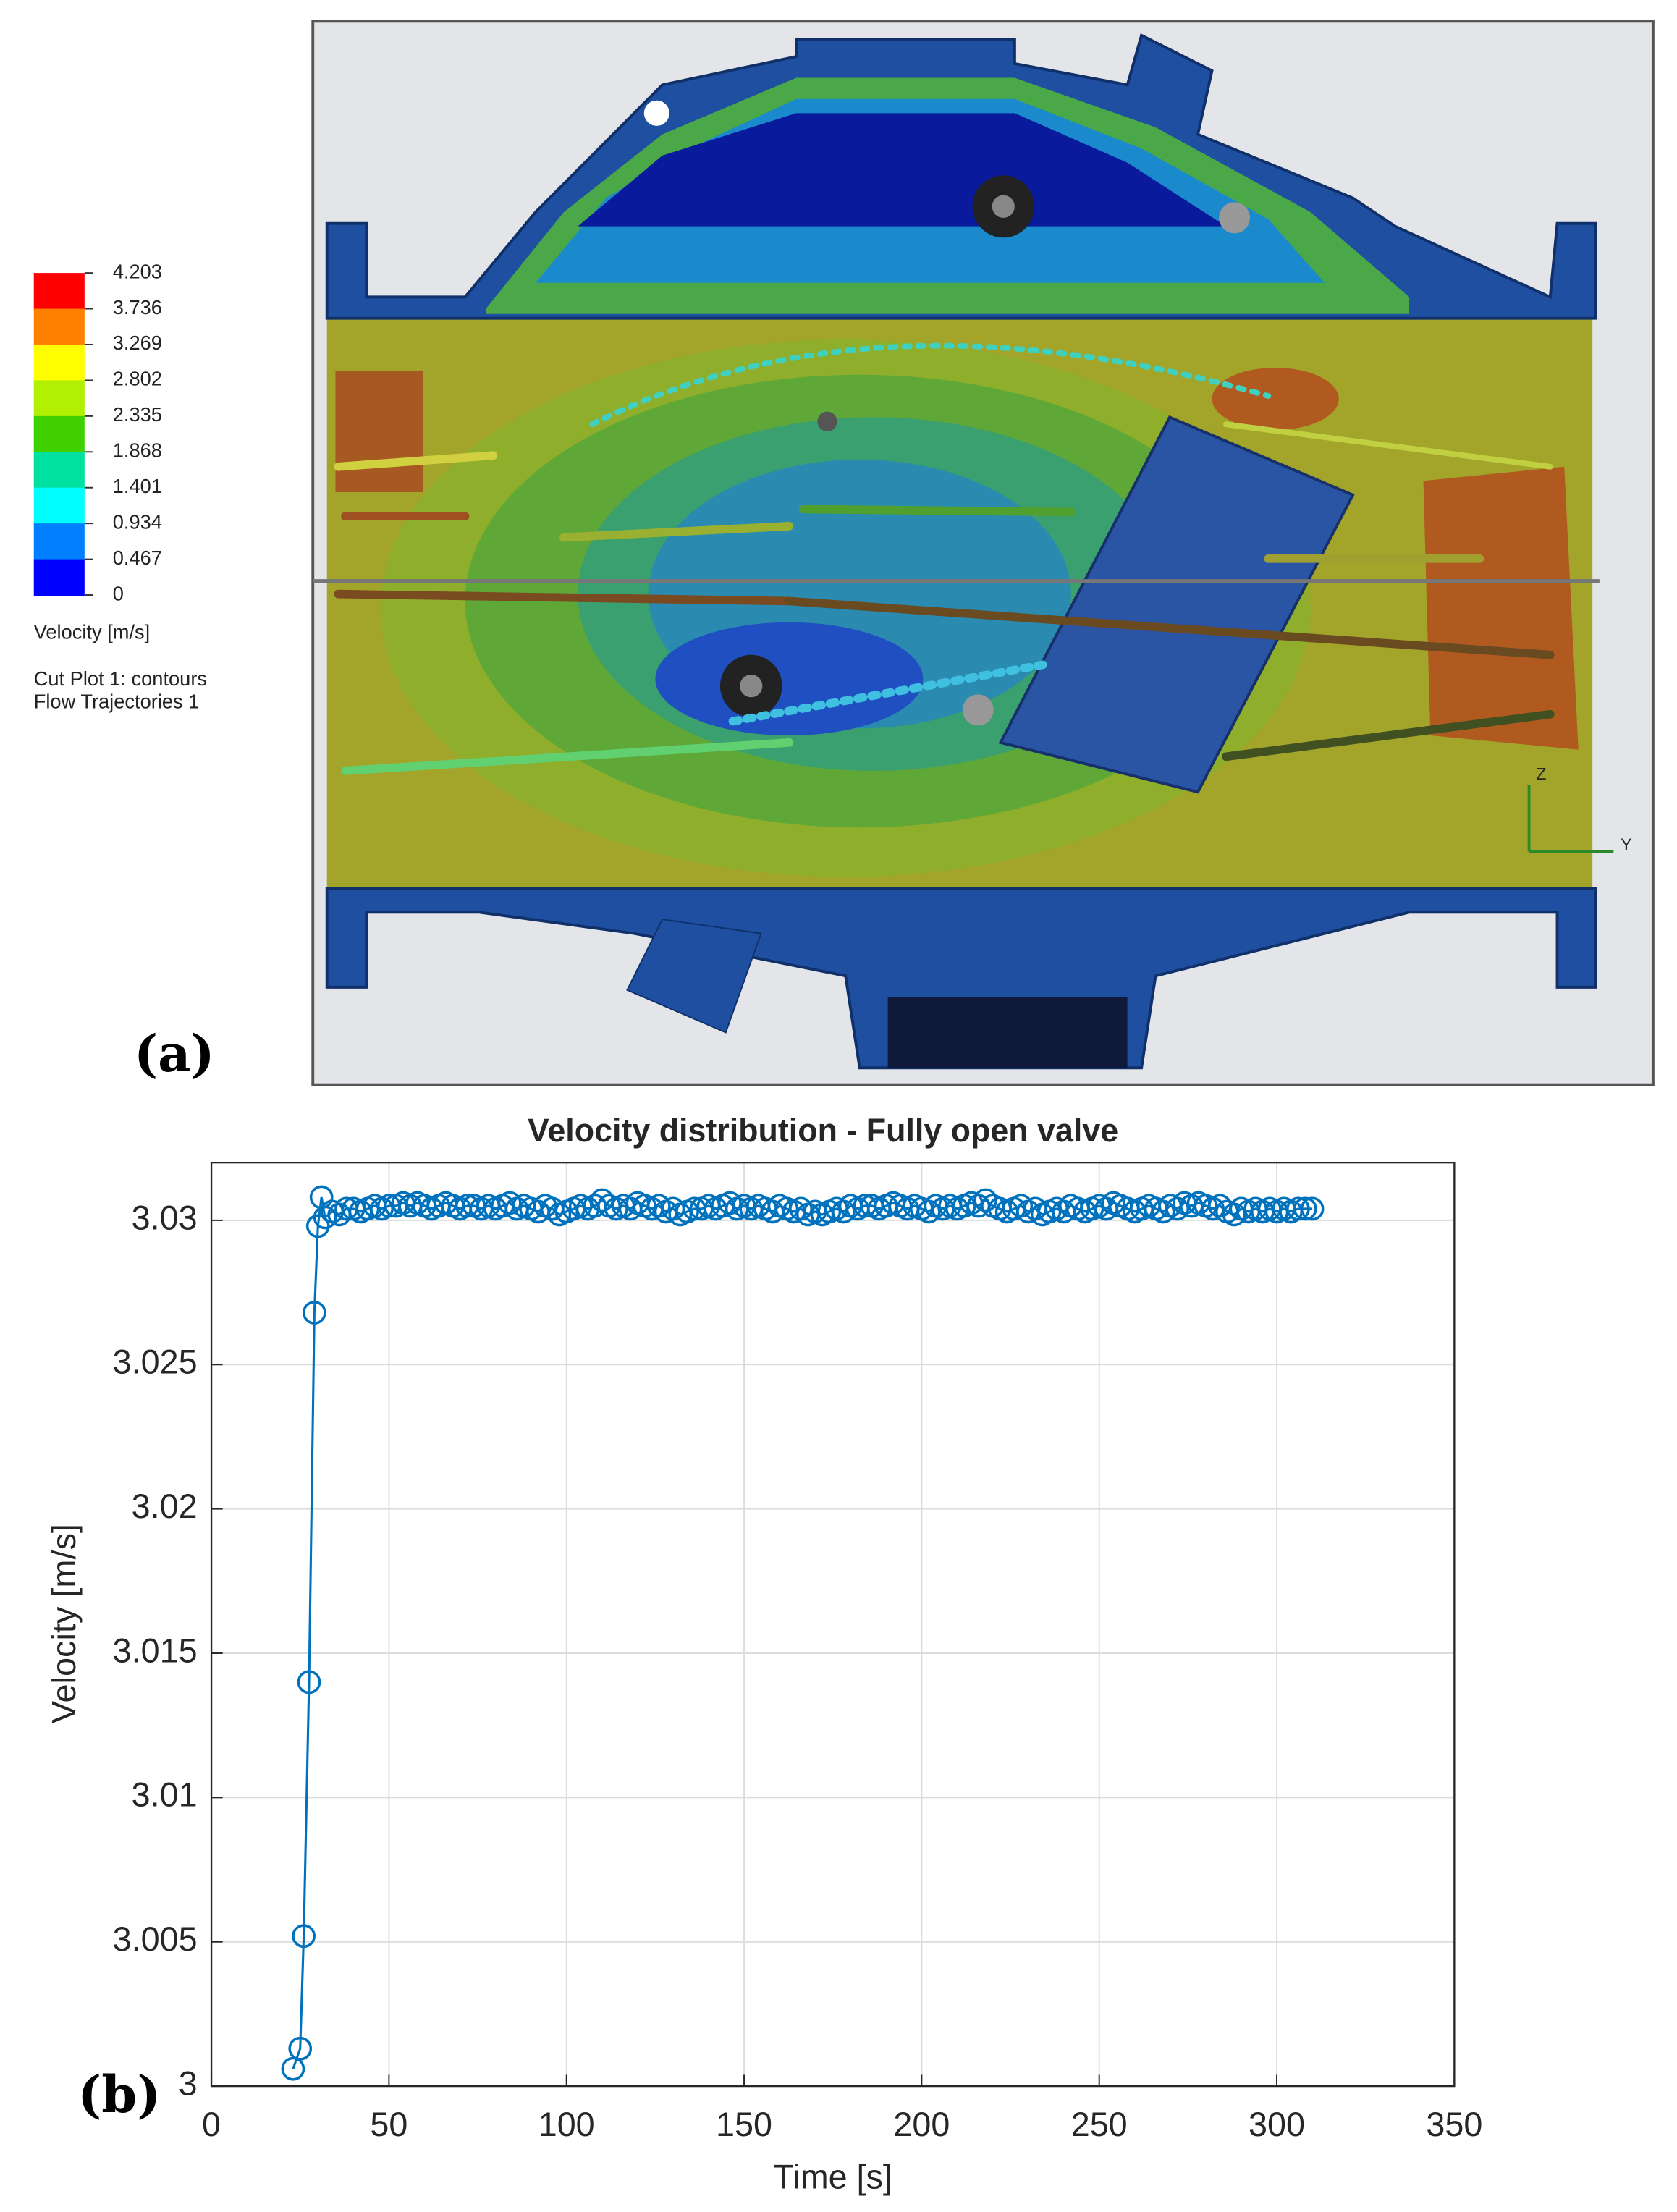  What do you see at coordinates (165, 1218) in the screenshot?
I see `y-tick-label: 3.03` at bounding box center [165, 1218].